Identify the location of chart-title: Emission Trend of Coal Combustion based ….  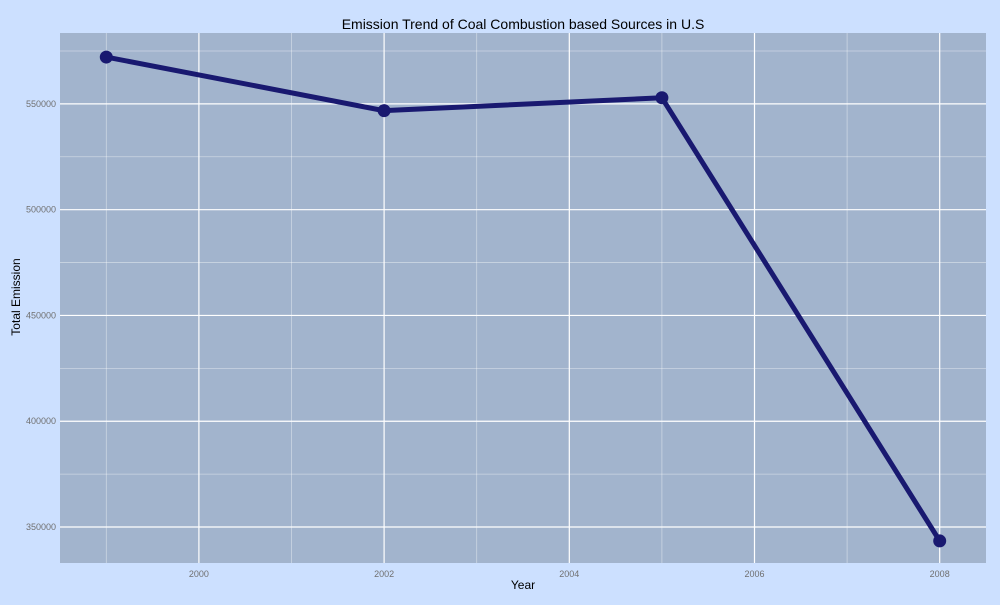
(523, 24).